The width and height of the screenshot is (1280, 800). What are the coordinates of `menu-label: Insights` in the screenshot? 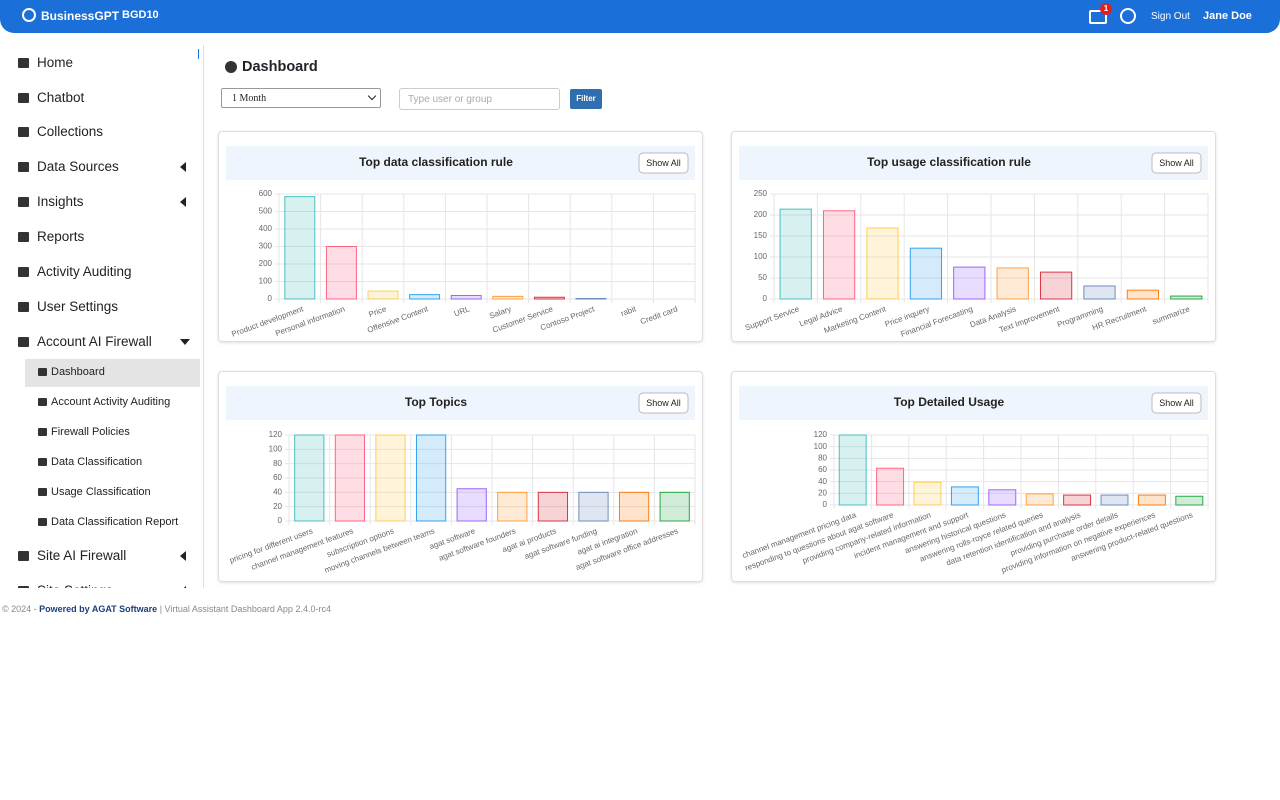 It's located at (60, 201).